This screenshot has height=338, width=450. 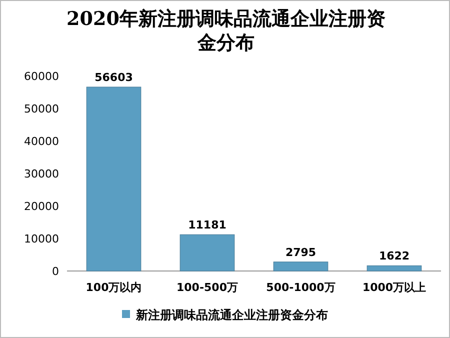 What do you see at coordinates (41, 239) in the screenshot?
I see `y-tick-label: 10000` at bounding box center [41, 239].